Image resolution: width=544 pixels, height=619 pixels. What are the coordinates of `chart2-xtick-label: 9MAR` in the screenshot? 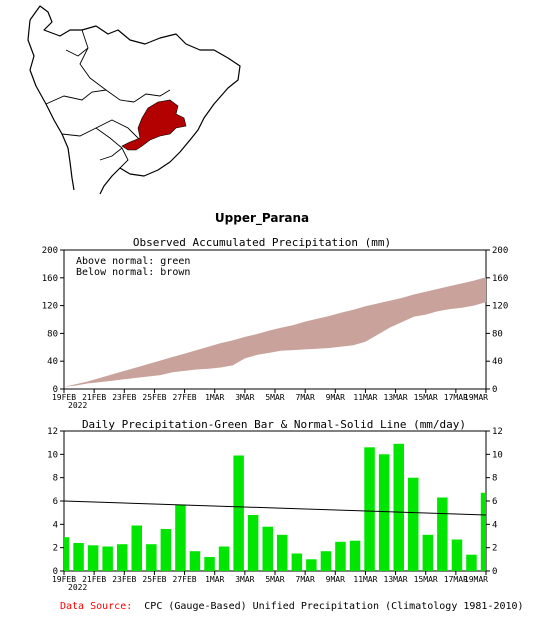 It's located at (335, 579).